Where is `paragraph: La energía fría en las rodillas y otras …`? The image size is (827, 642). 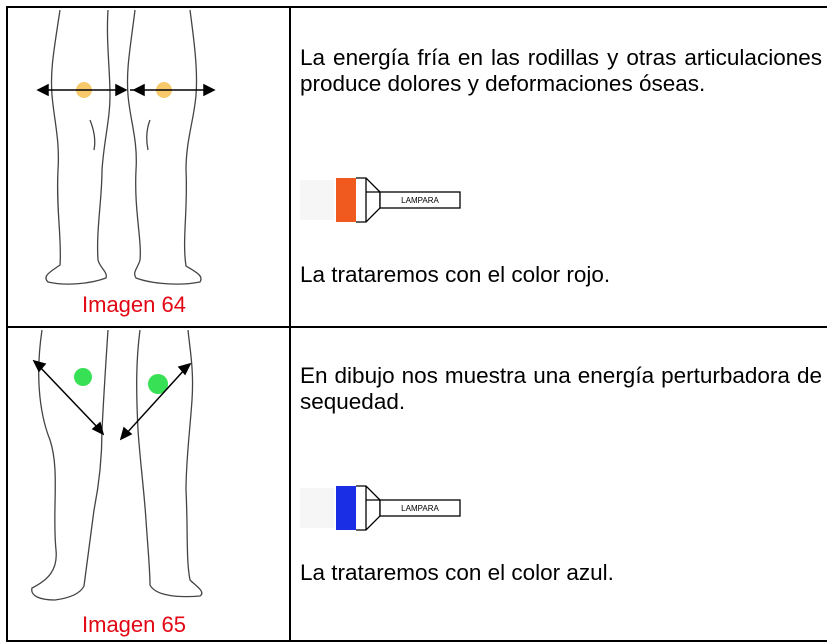
paragraph: La energía fría en las rodillas y otras … is located at coordinates (561, 70).